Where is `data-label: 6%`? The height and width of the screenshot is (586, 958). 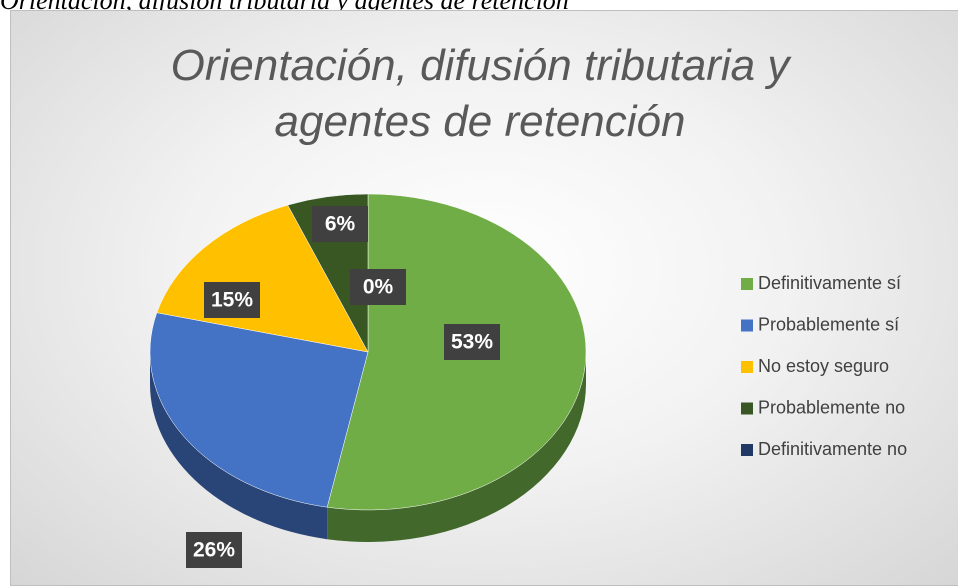 data-label: 6% is located at coordinates (340, 224).